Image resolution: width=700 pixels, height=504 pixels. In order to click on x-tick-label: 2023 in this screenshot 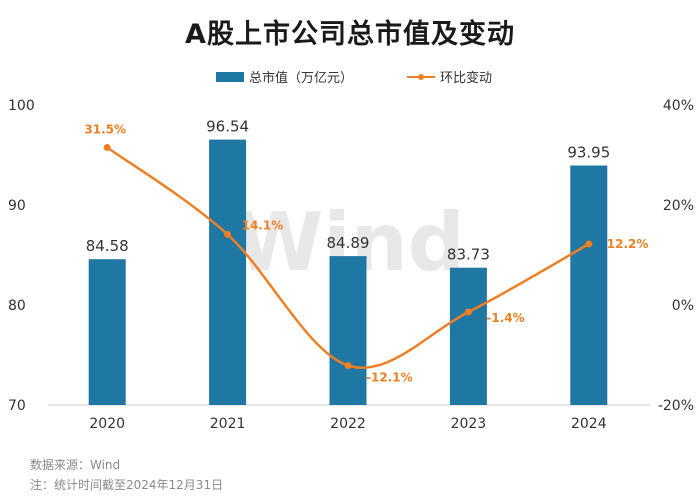, I will do `click(469, 424)`.